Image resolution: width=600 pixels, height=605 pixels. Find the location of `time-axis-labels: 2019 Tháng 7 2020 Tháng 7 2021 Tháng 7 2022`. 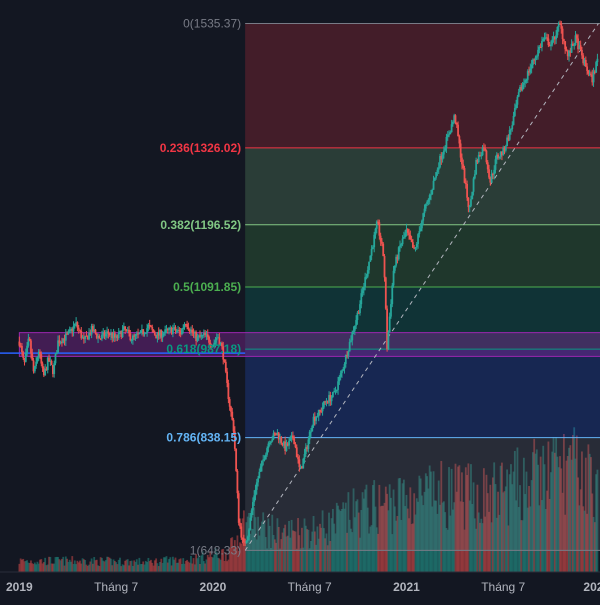

time-axis-labels: 2019 Tháng 7 2020 Tháng 7 2021 Tháng 7 2022 is located at coordinates (303, 587).